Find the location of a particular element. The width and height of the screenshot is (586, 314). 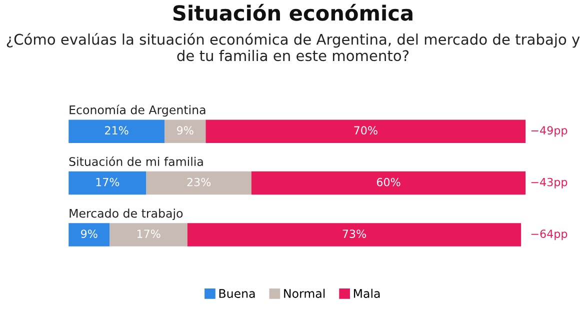

data-label: 21% is located at coordinates (116, 130).